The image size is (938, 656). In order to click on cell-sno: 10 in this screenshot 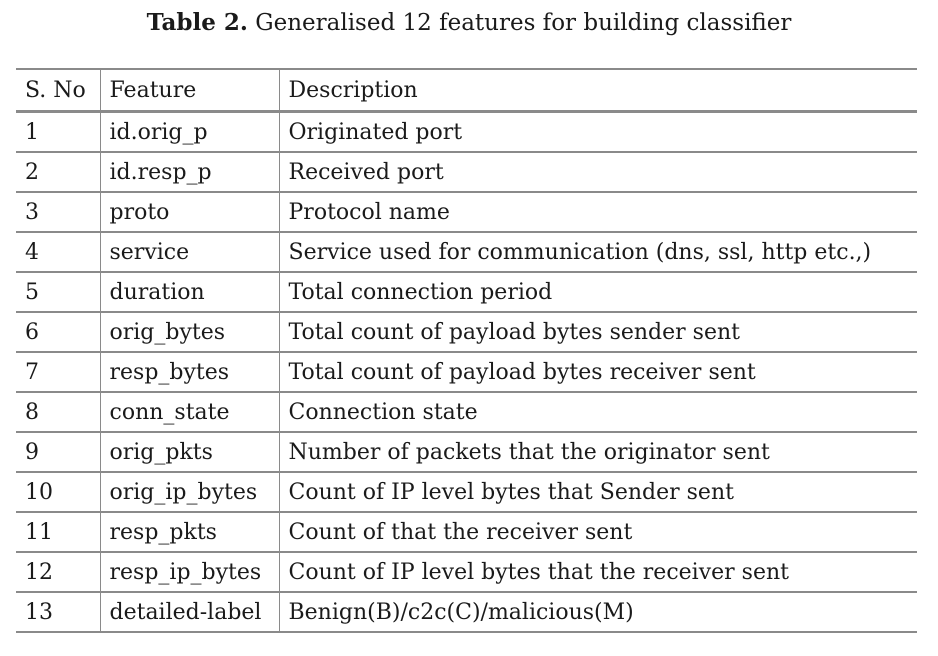, I will do `click(58, 492)`.